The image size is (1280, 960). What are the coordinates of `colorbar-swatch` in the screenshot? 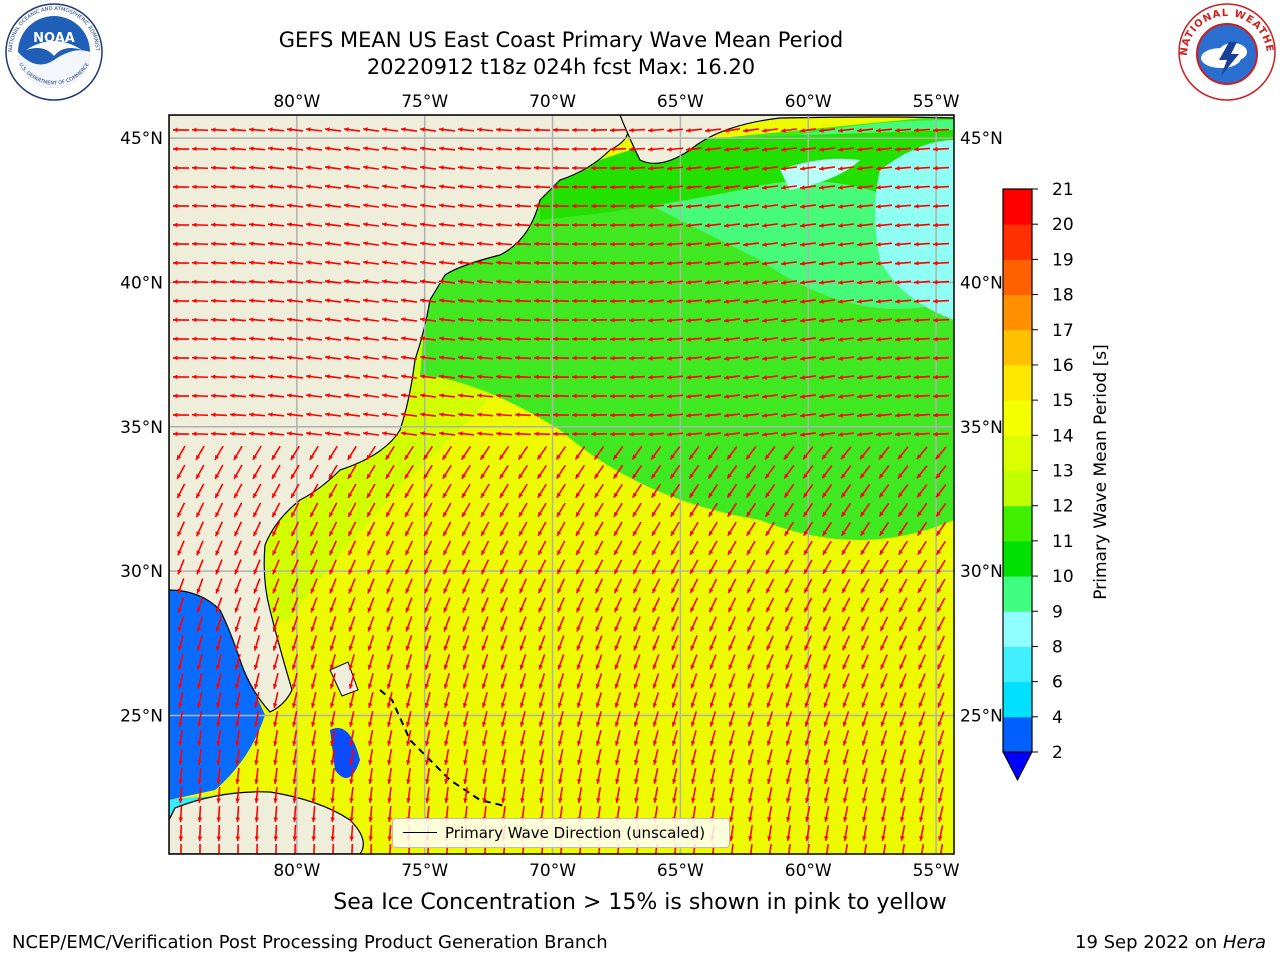 It's located at (1017, 277).